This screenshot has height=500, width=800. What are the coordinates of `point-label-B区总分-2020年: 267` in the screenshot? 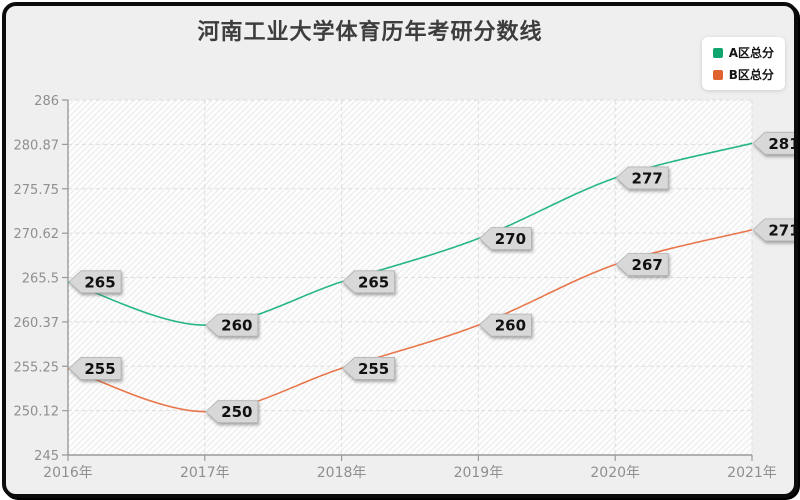 It's located at (642, 264).